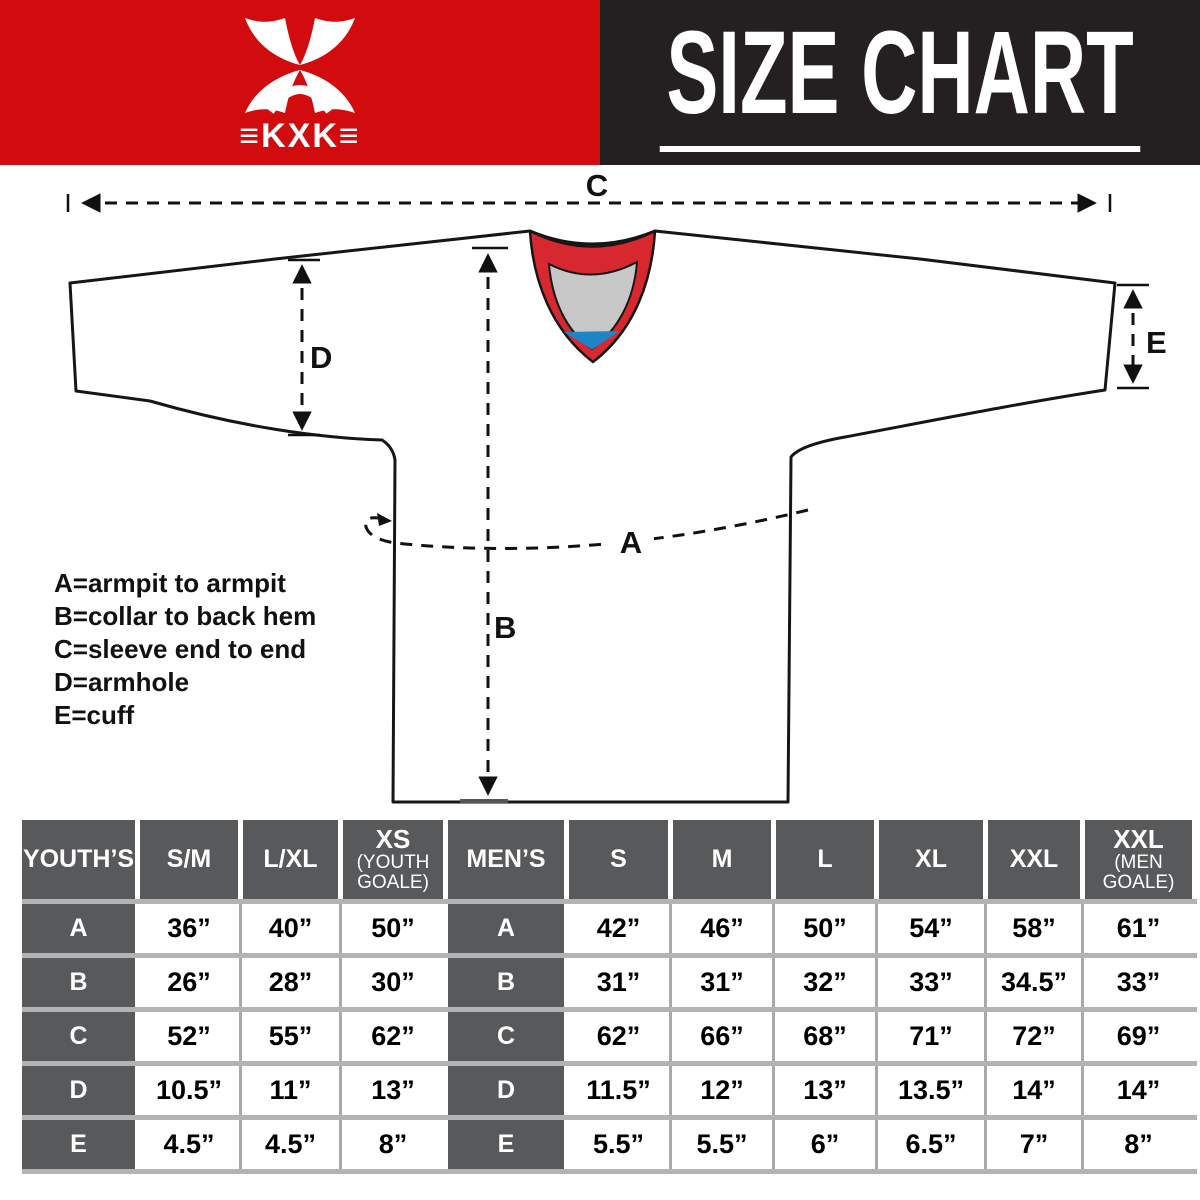  I want to click on a-label: A, so click(631, 542).